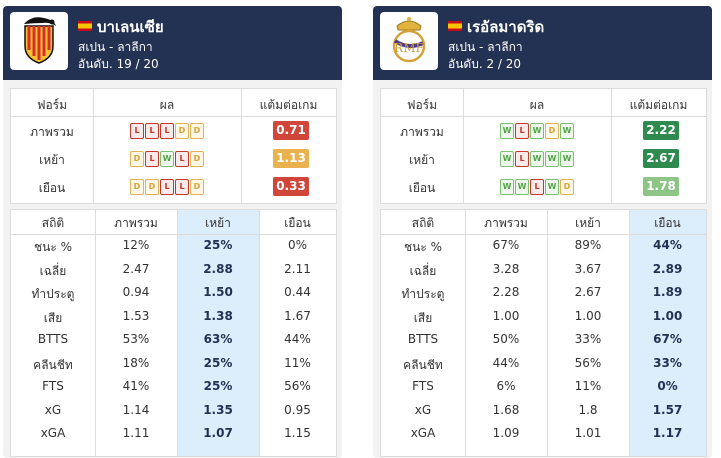 The height and width of the screenshot is (458, 721). What do you see at coordinates (506, 433) in the screenshot?
I see `stats-value: 1.09` at bounding box center [506, 433].